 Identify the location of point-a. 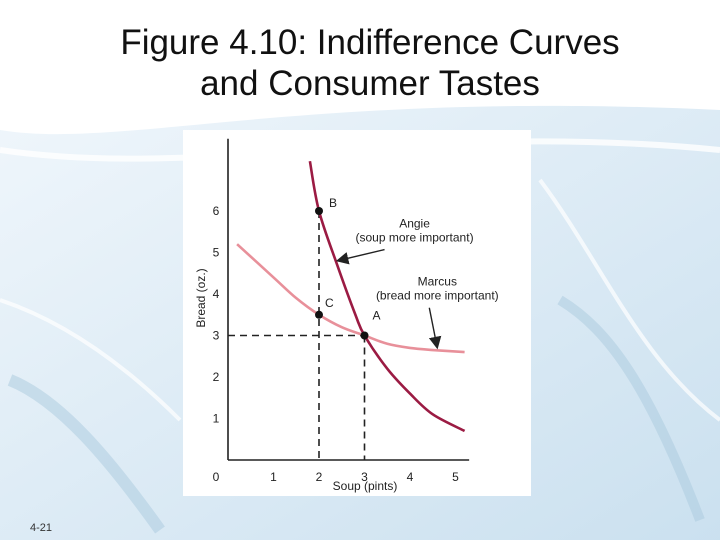
(364, 335).